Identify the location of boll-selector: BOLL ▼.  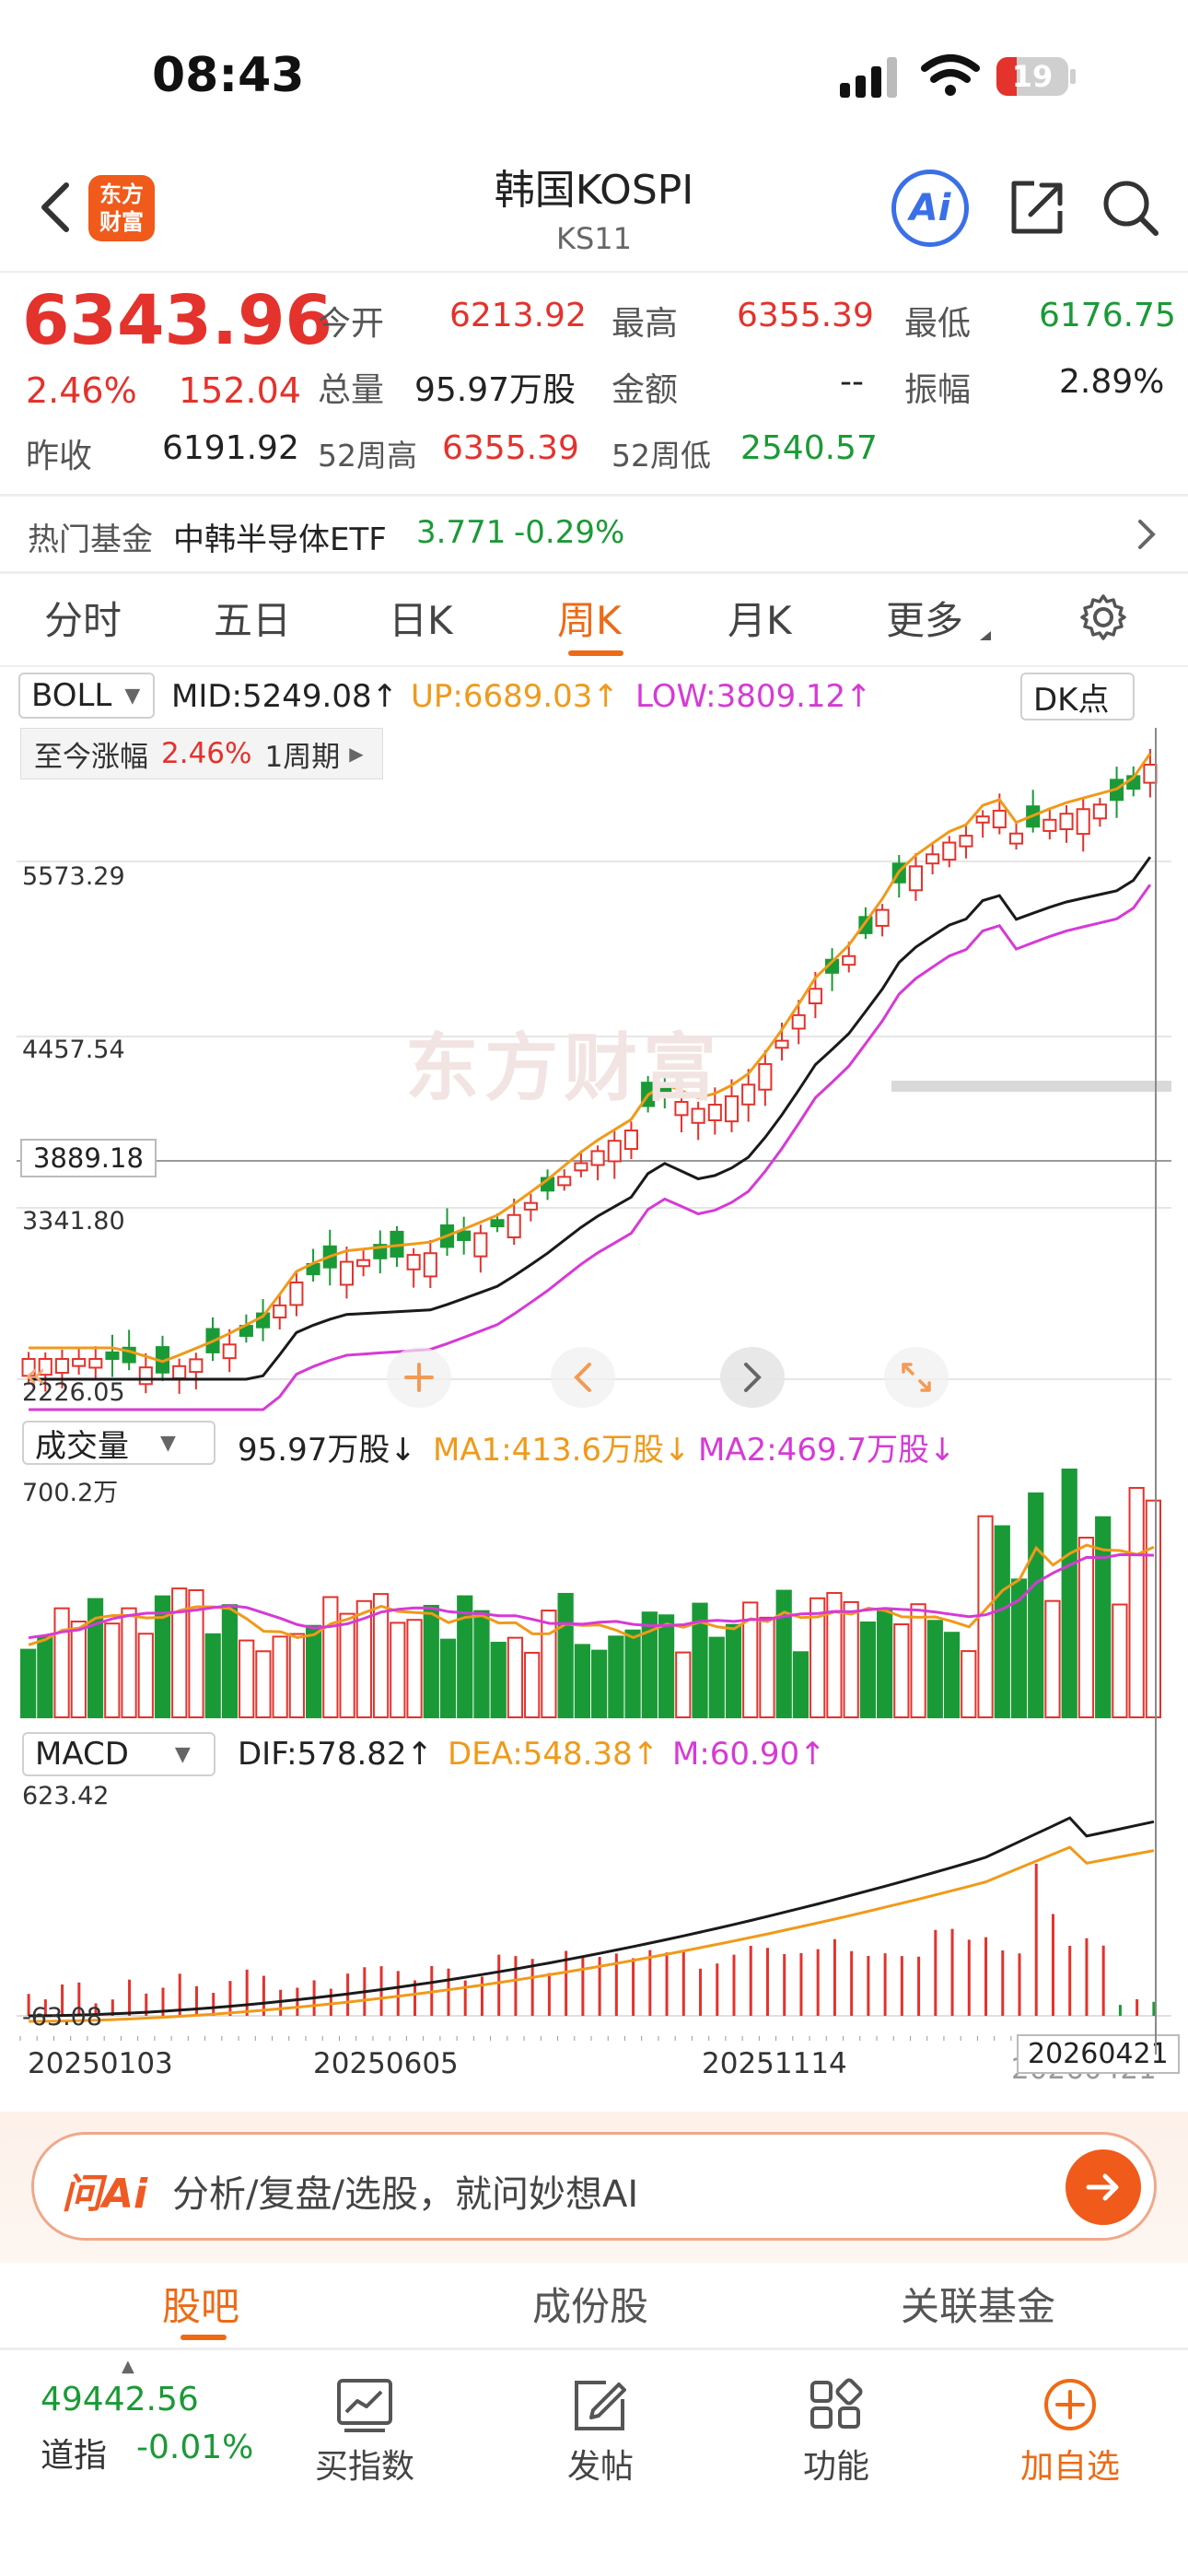
(86, 696).